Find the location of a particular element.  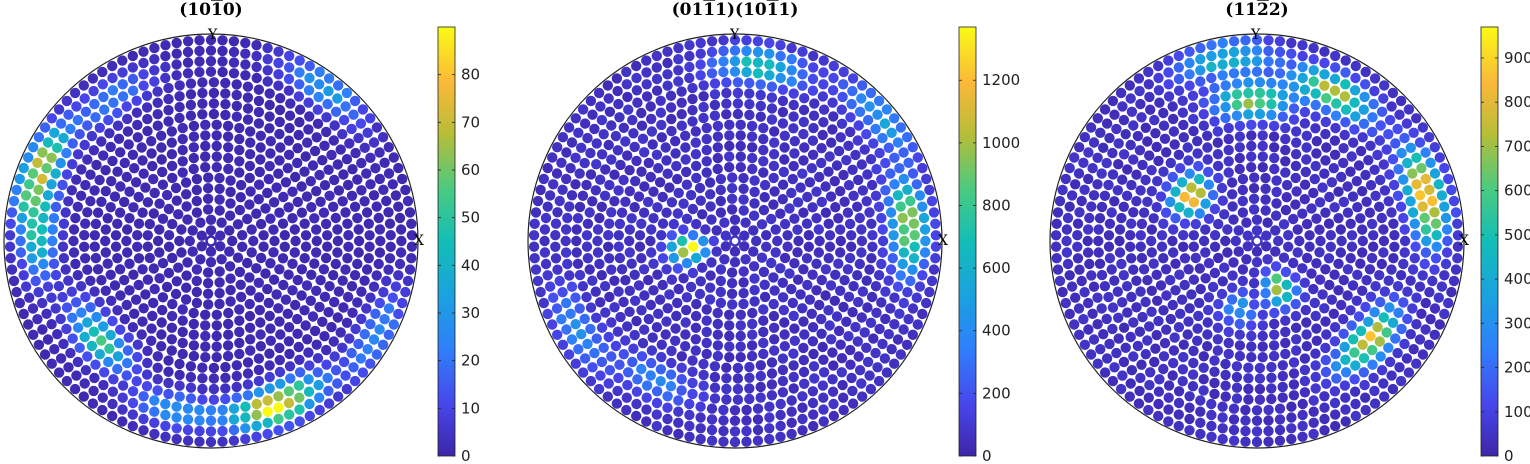

colorbar-tick-label: 70 is located at coordinates (470, 122).